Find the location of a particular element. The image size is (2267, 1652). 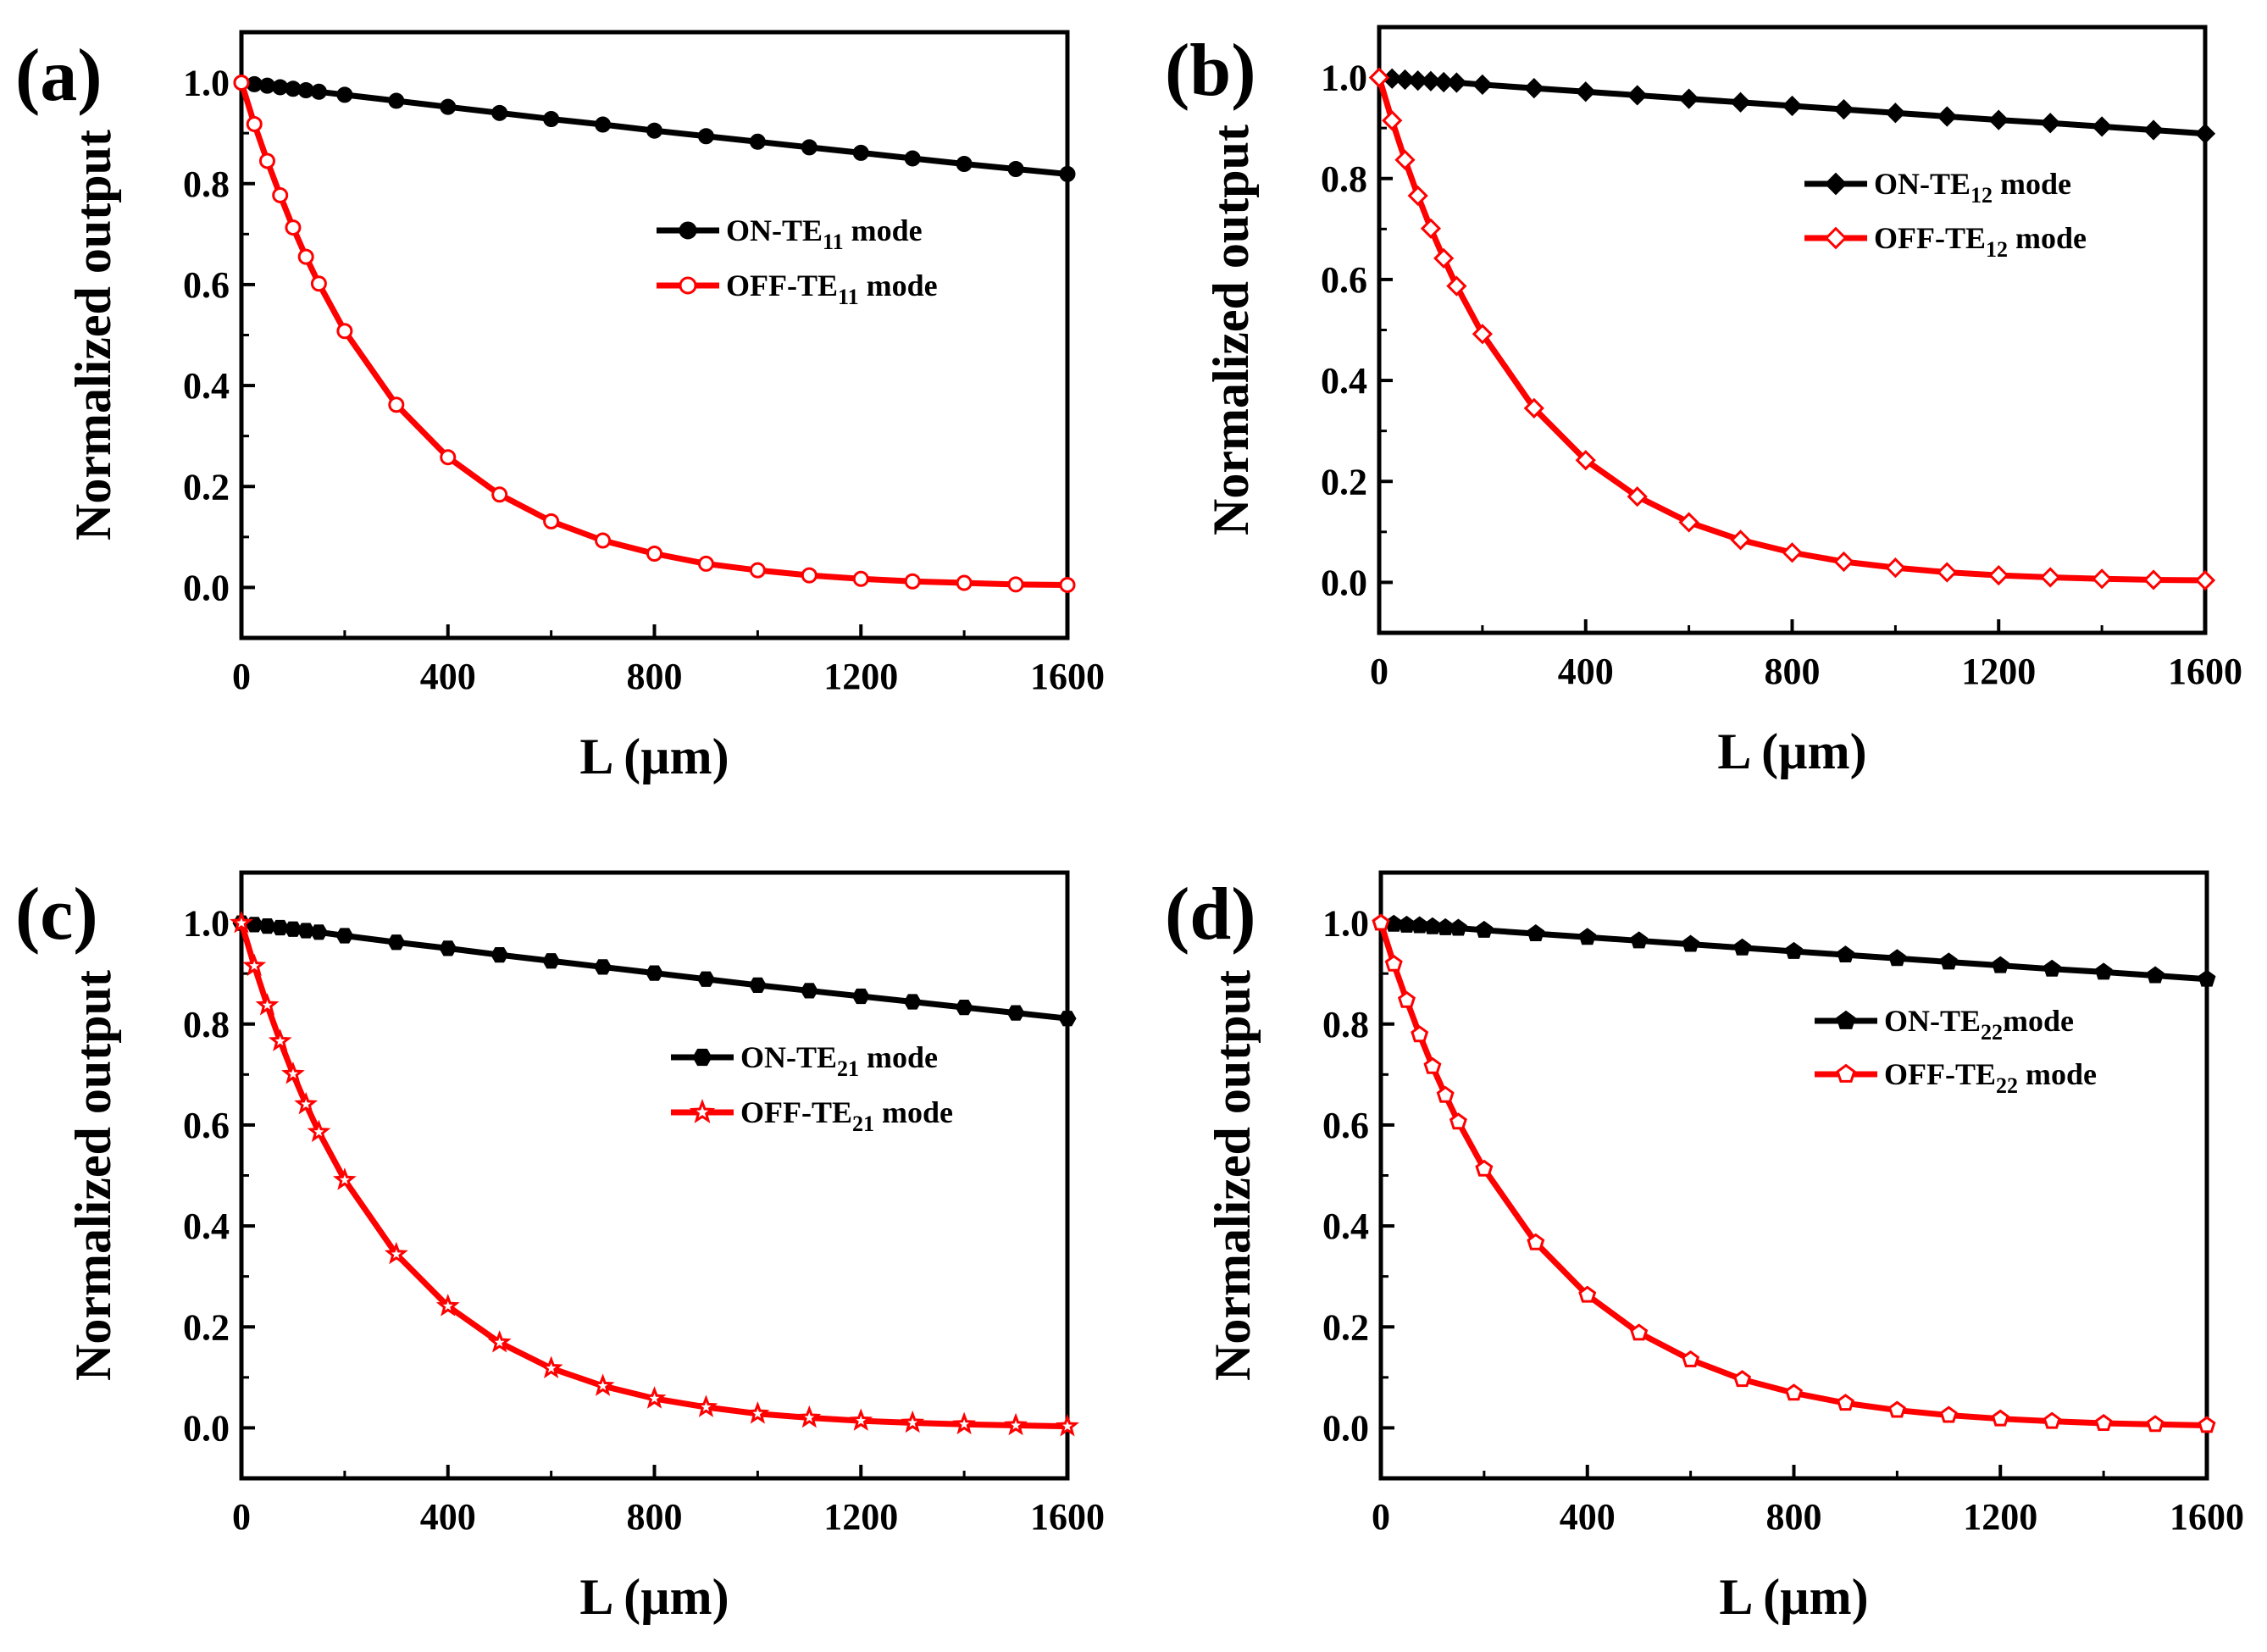

legend: ON-TE21 mode OFF-TE21 mode is located at coordinates (812, 1088).